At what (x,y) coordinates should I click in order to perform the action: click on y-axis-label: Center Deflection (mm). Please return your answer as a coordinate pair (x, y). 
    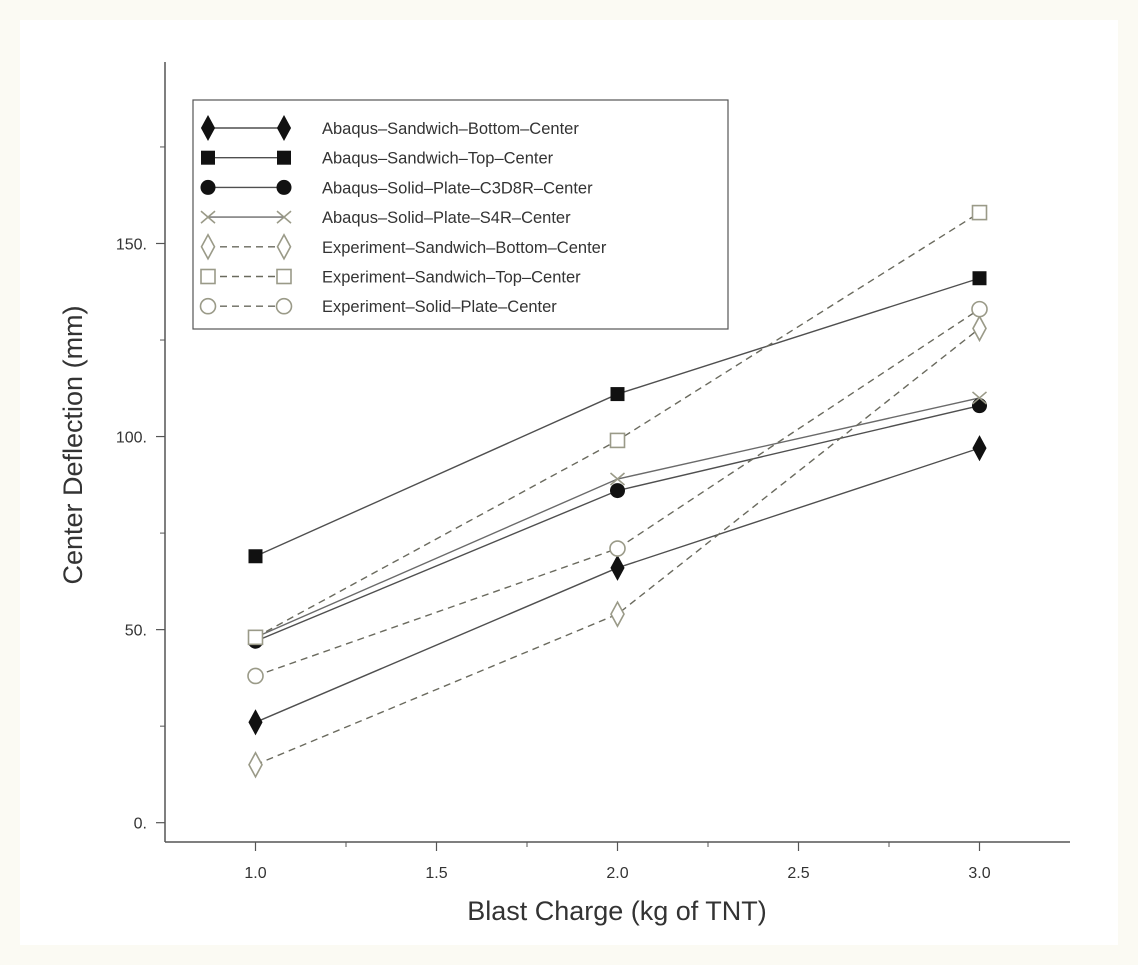
    Looking at the image, I should click on (73, 444).